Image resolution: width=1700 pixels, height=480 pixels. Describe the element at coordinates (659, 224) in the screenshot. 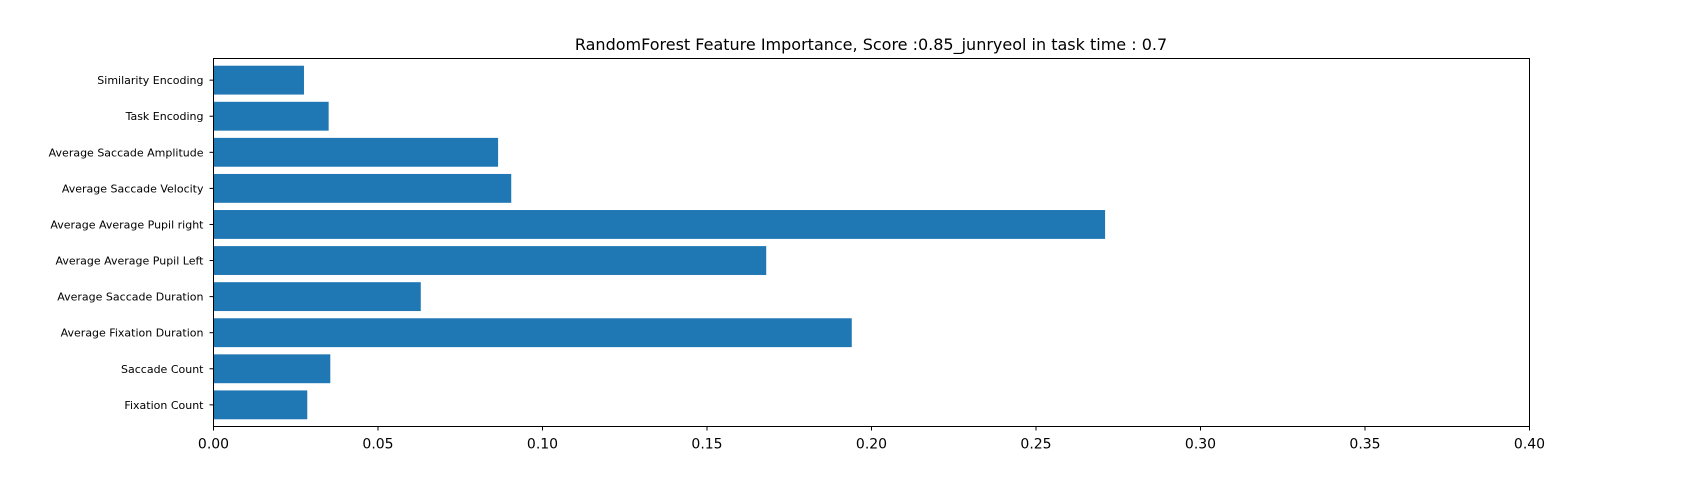

I see `bar-average-average-pupil-right` at that location.